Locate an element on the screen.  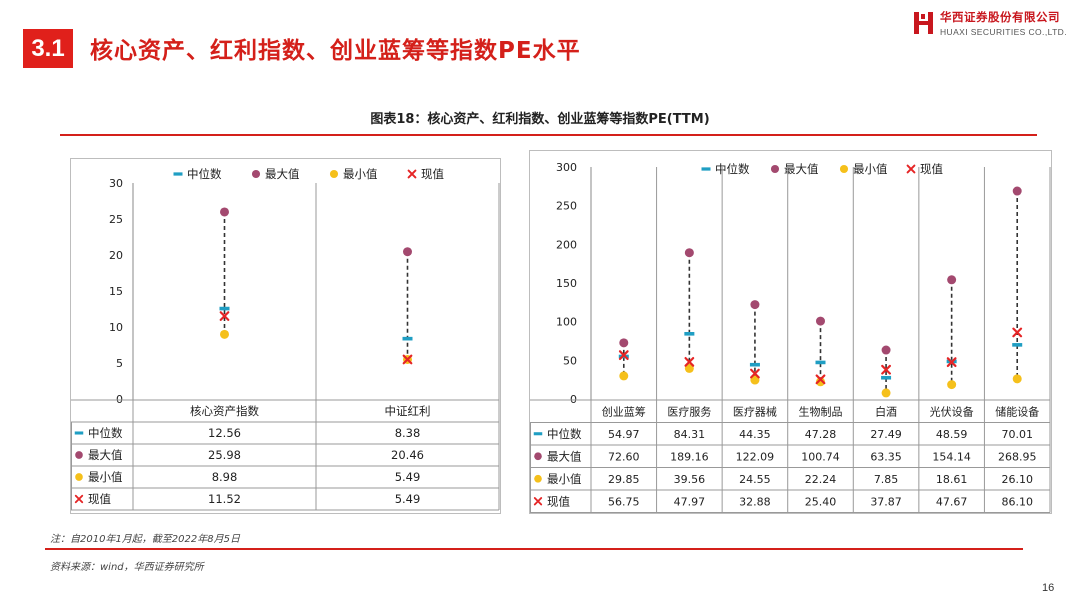
chart1-legend-min-marker is located at coordinates (844, 169).